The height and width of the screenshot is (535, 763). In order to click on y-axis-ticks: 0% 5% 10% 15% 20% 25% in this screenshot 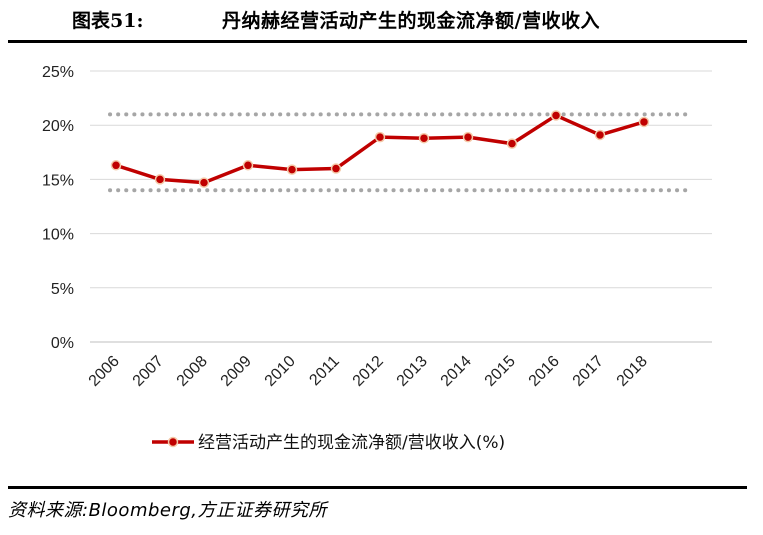, I will do `click(58, 208)`.